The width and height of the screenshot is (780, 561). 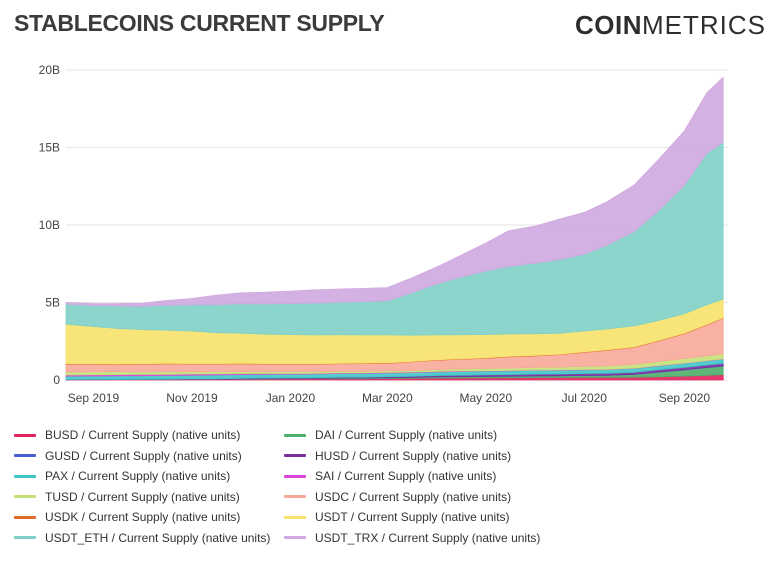 What do you see at coordinates (485, 398) in the screenshot?
I see `x-tick-label: May 2020` at bounding box center [485, 398].